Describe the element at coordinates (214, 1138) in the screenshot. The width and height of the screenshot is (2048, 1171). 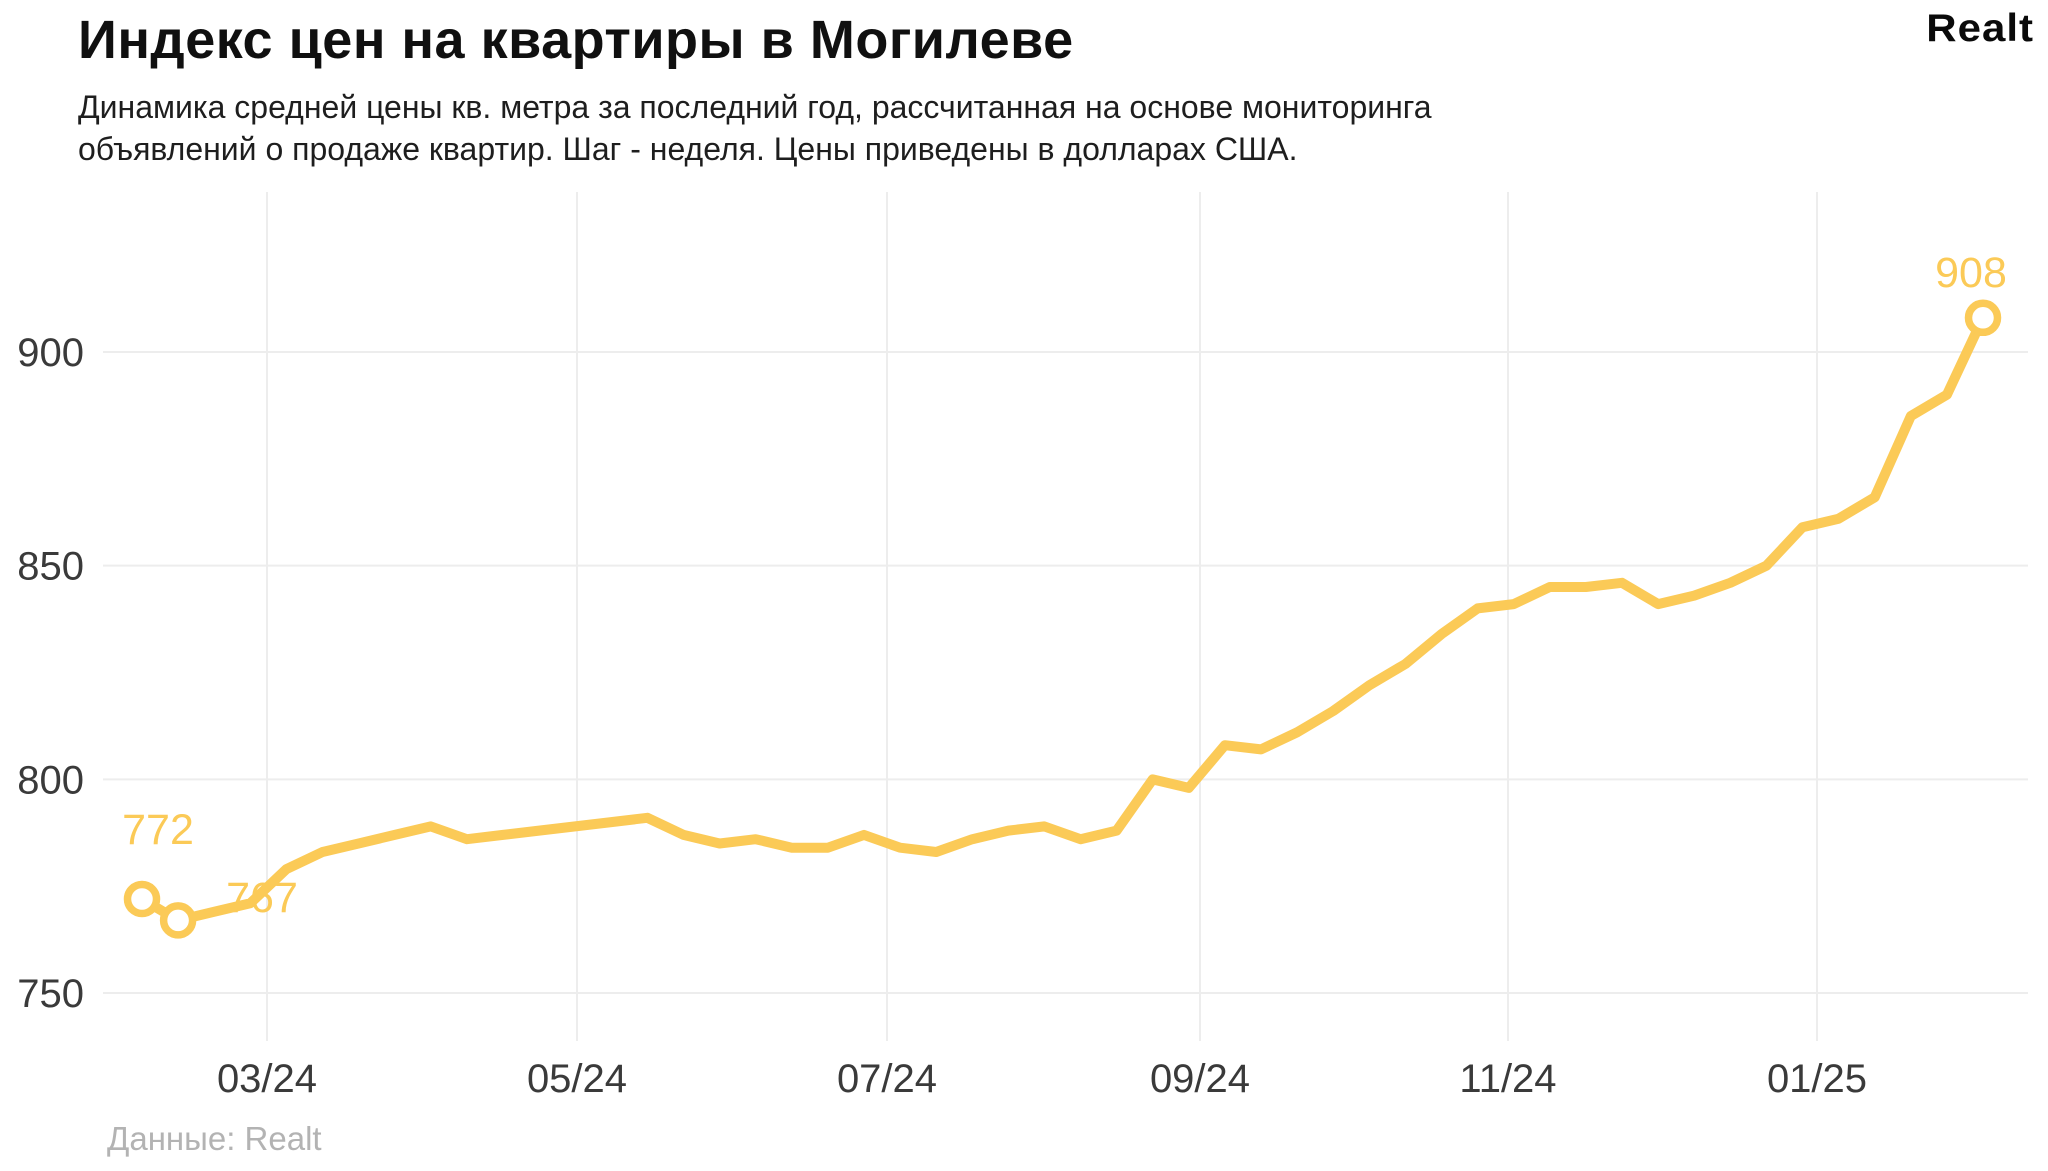
I see `data-source-note: Данные: Realt` at that location.